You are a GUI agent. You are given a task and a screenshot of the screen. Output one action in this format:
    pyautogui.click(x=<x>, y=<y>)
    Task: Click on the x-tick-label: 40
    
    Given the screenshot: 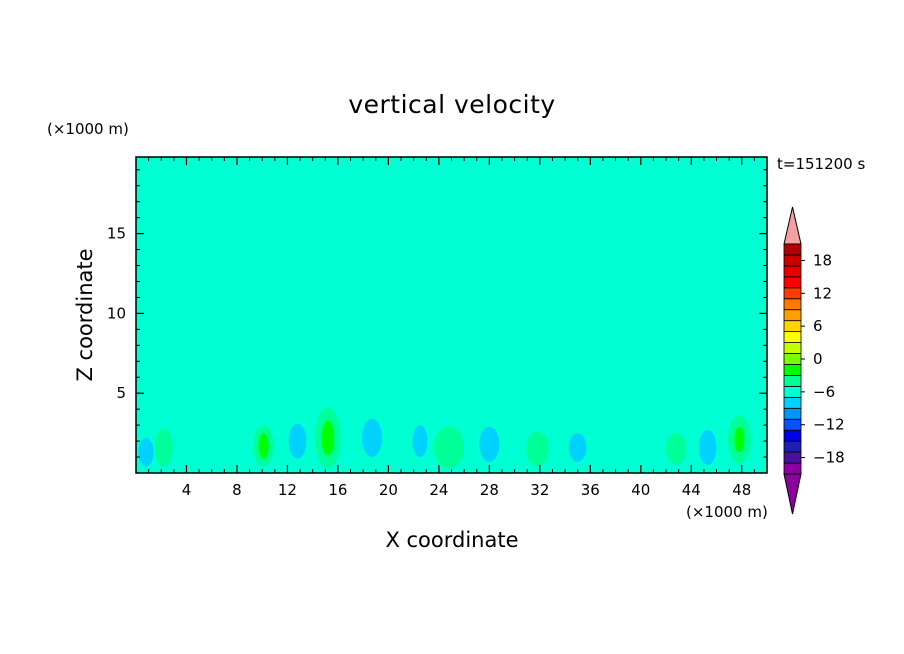 What is the action you would take?
    pyautogui.click(x=640, y=490)
    